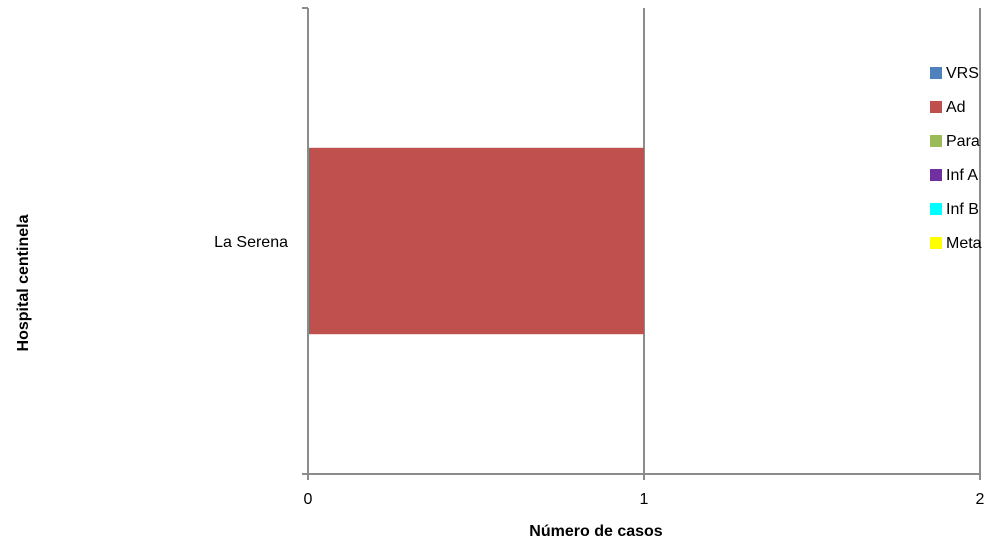  I want to click on category-labels: La Serena, so click(251, 242).